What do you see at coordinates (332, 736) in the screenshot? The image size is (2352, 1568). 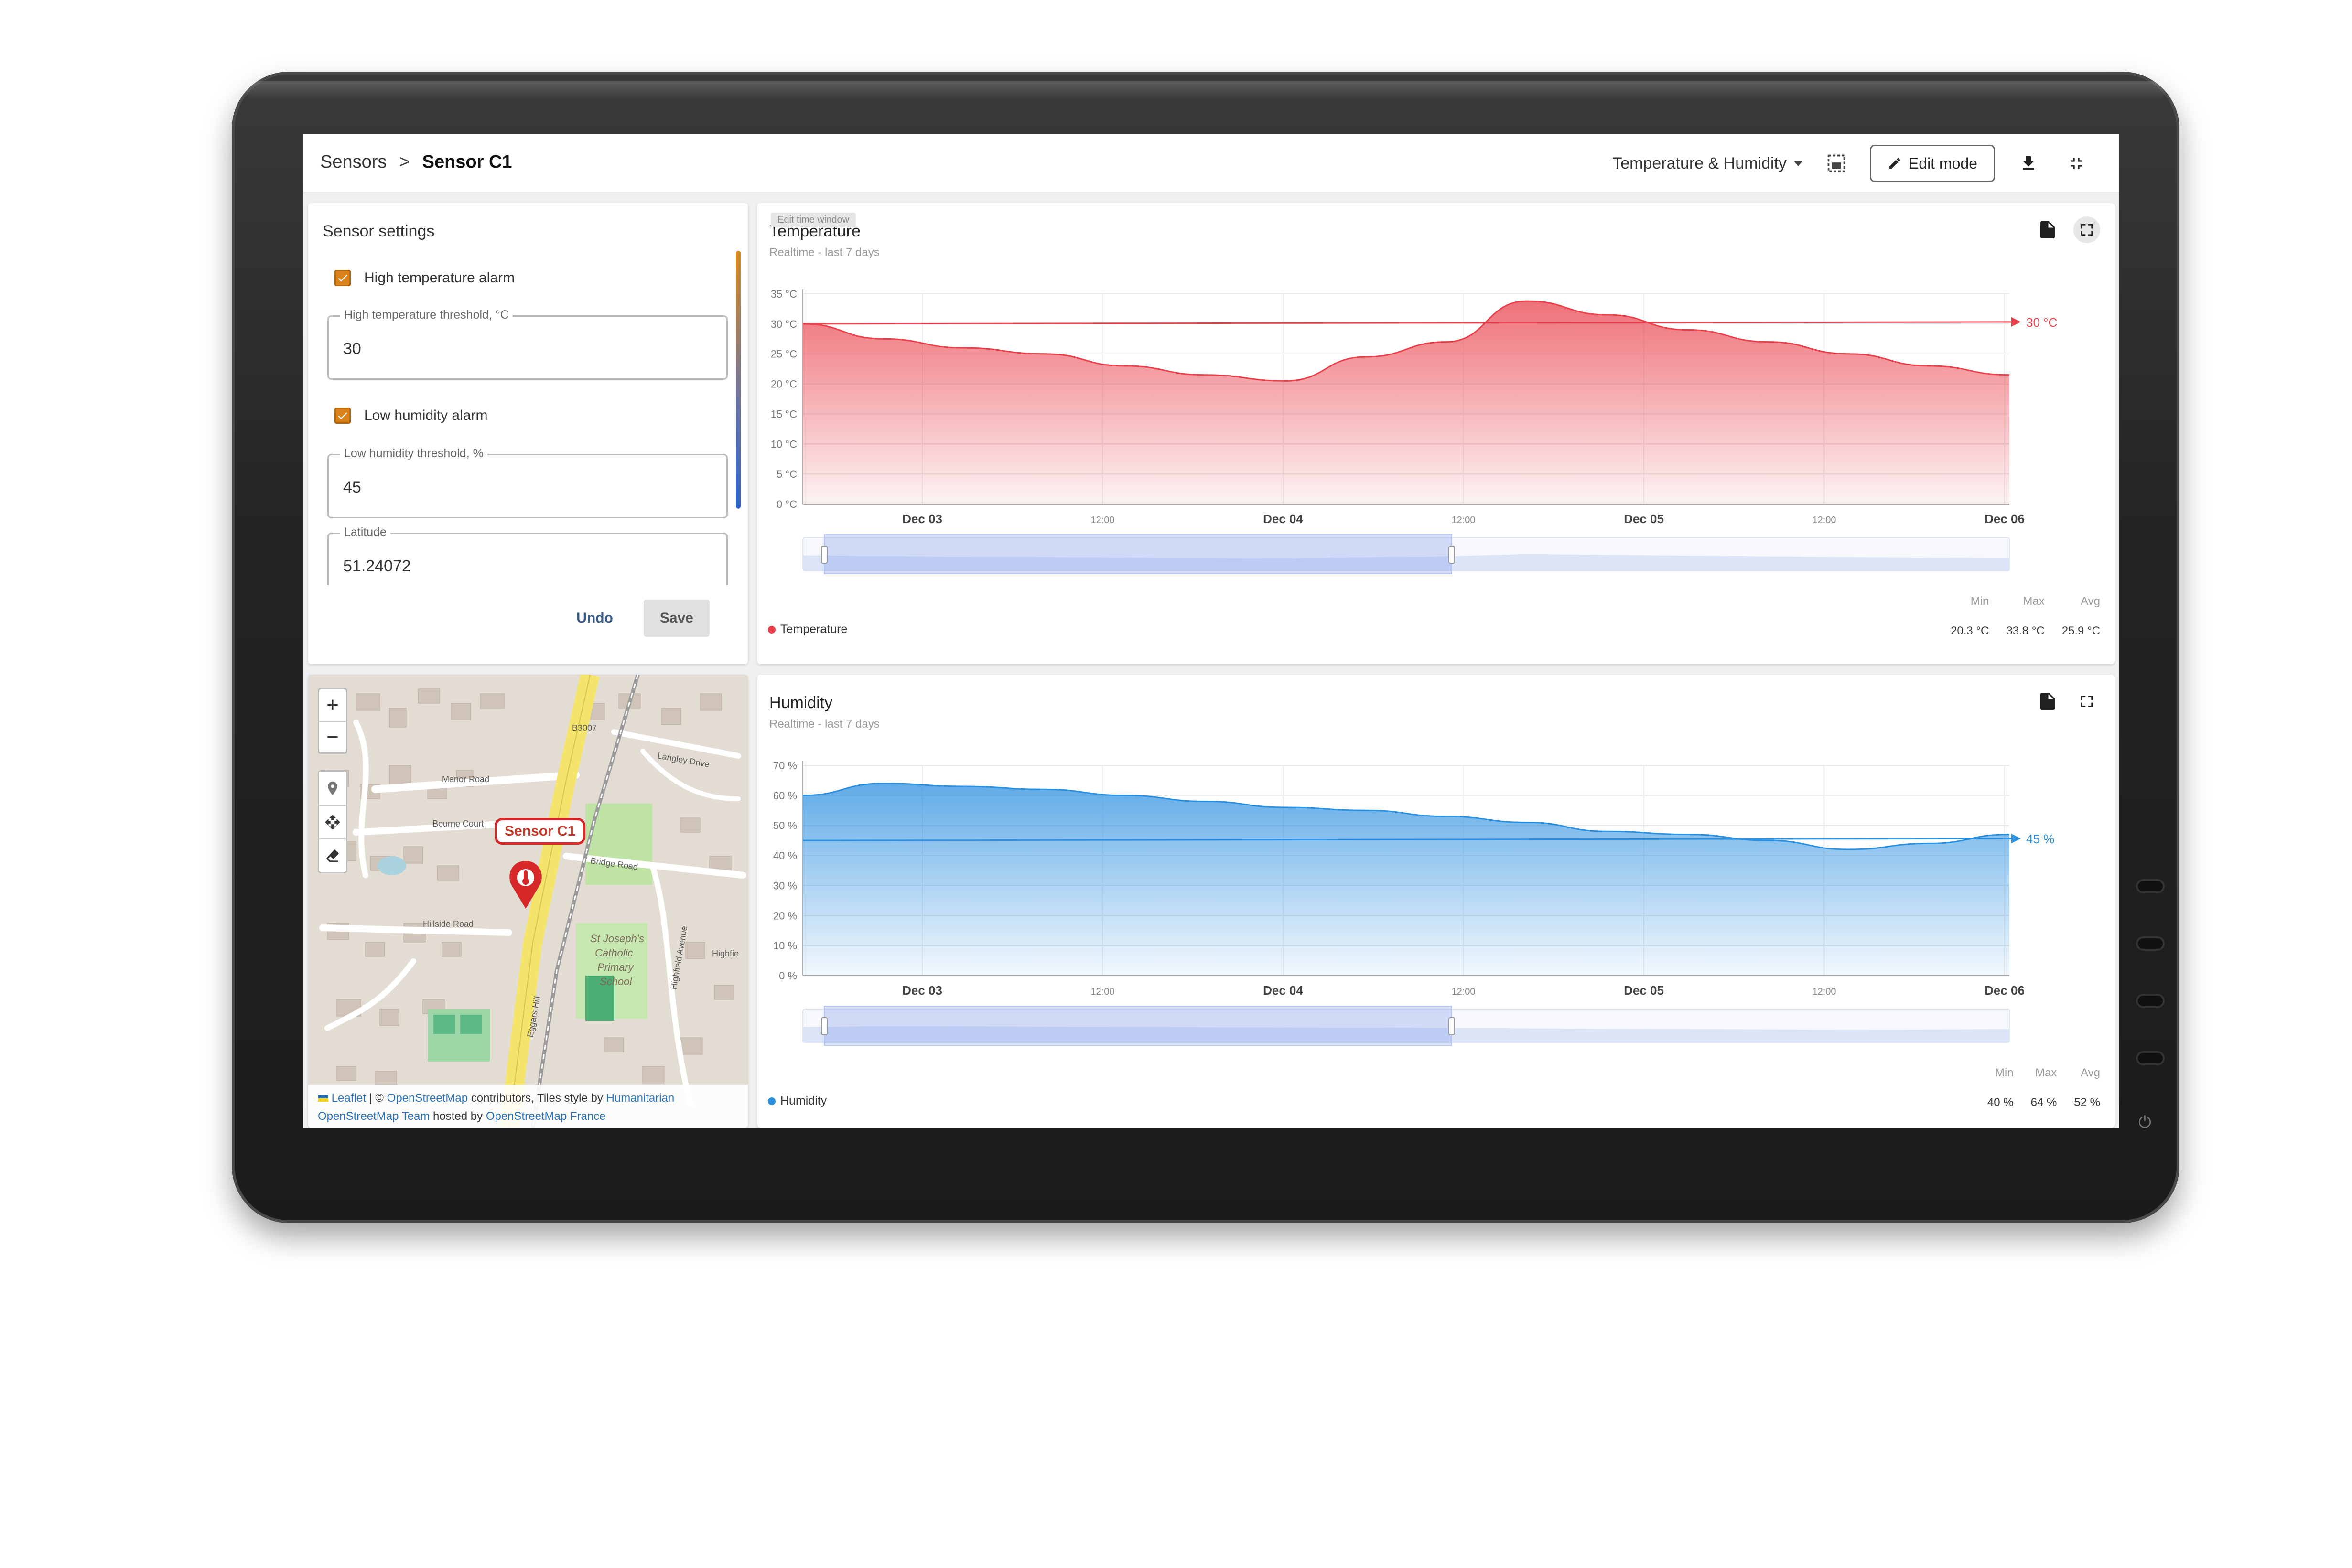 I see `zoom-out-button: −` at bounding box center [332, 736].